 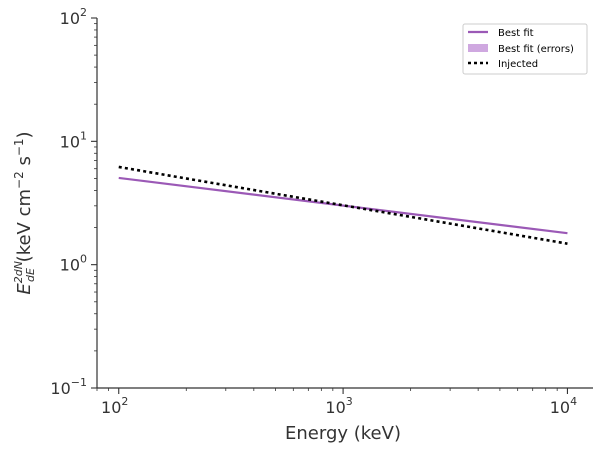 I want to click on y-tick-label: 10¹, so click(x=73, y=140).